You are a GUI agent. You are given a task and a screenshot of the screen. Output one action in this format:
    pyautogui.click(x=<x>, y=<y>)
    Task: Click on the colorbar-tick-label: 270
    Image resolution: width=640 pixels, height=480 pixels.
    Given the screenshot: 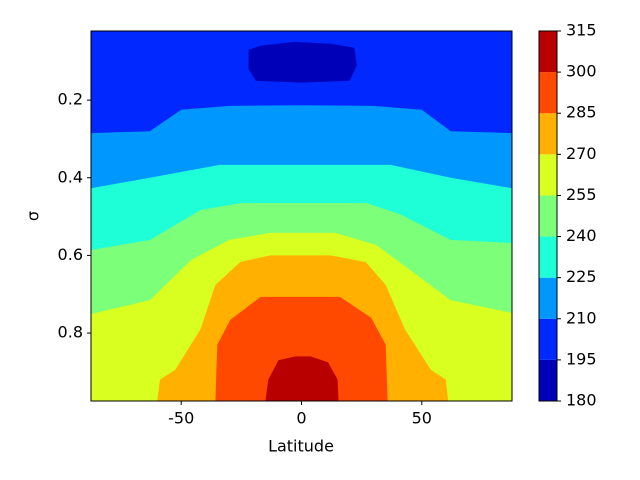 What is the action you would take?
    pyautogui.click(x=581, y=153)
    